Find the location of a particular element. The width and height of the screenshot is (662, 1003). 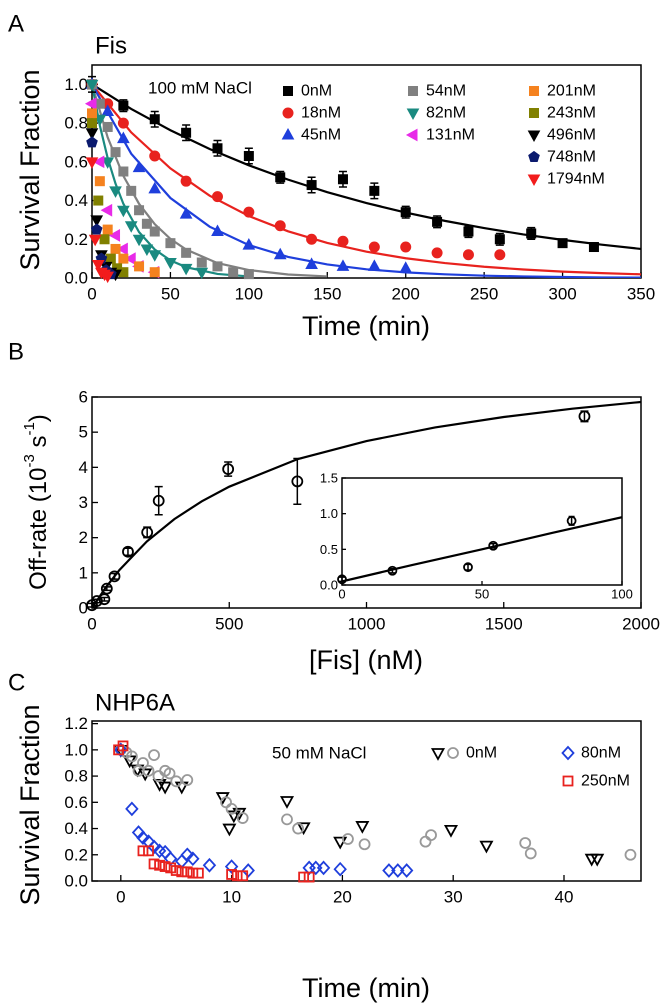

y-tick-label: 6 is located at coordinates (83, 397).